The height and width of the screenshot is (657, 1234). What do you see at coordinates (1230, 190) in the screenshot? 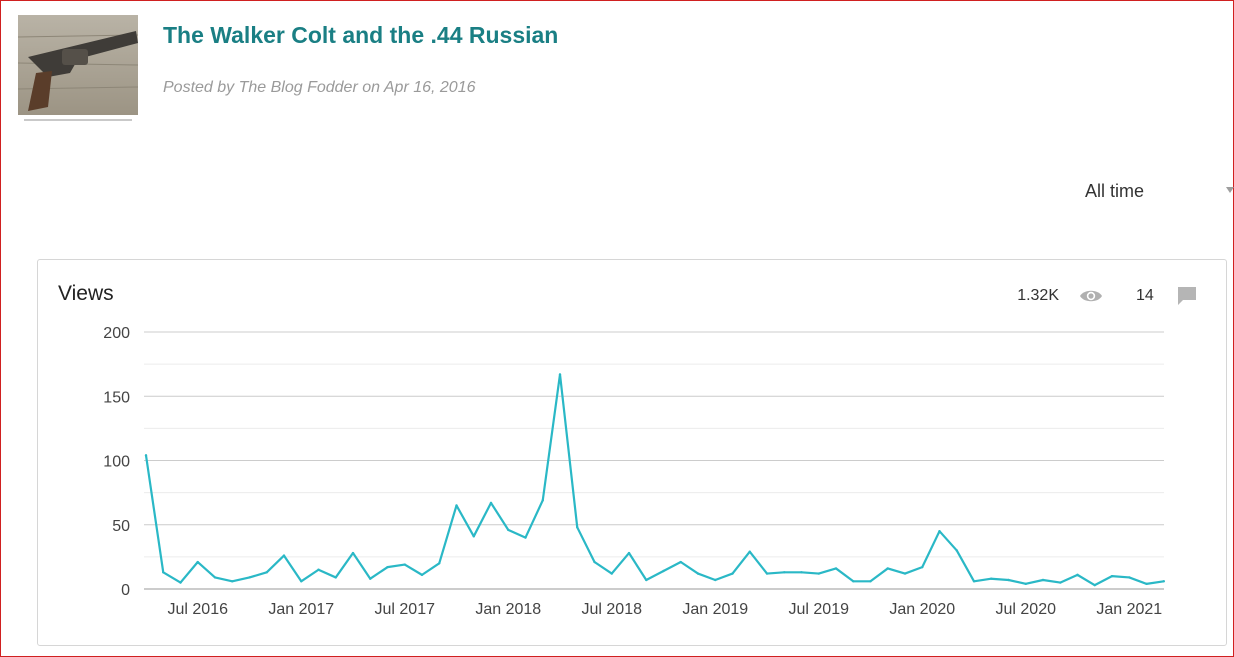
I see `dropdown-arrow-icon` at bounding box center [1230, 190].